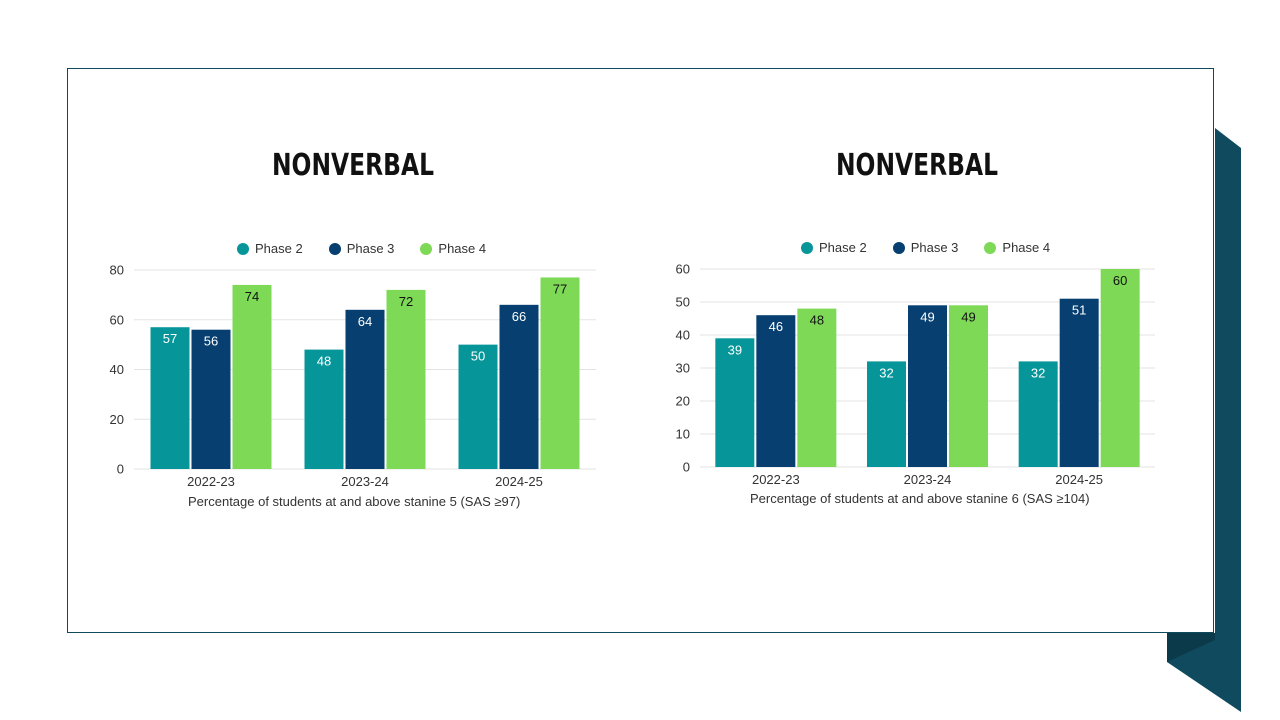 This screenshot has height=720, width=1280. What do you see at coordinates (683, 368) in the screenshot?
I see `y-tick-label: 30` at bounding box center [683, 368].